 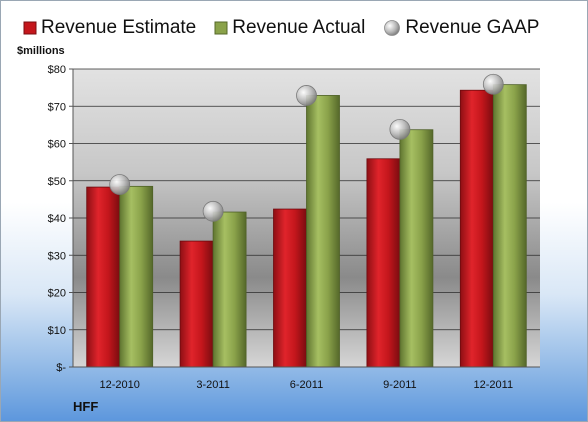 I want to click on legend-swatch-revenue-actual, so click(x=221, y=28).